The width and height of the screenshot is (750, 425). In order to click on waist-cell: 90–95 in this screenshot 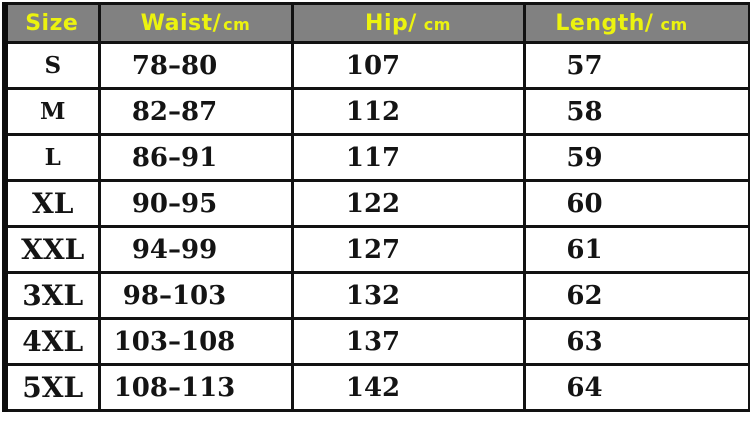, I will do `click(195, 203)`.